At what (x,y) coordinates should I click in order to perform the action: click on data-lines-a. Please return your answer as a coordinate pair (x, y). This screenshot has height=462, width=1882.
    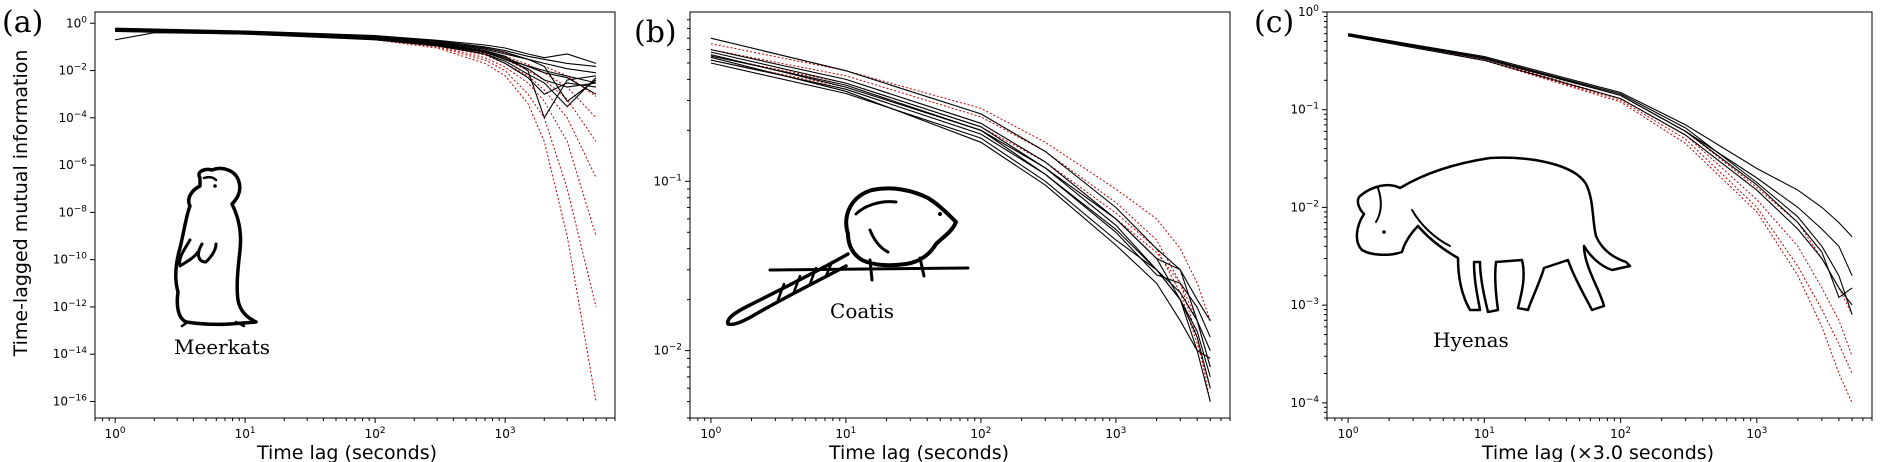
    Looking at the image, I should click on (356, 73).